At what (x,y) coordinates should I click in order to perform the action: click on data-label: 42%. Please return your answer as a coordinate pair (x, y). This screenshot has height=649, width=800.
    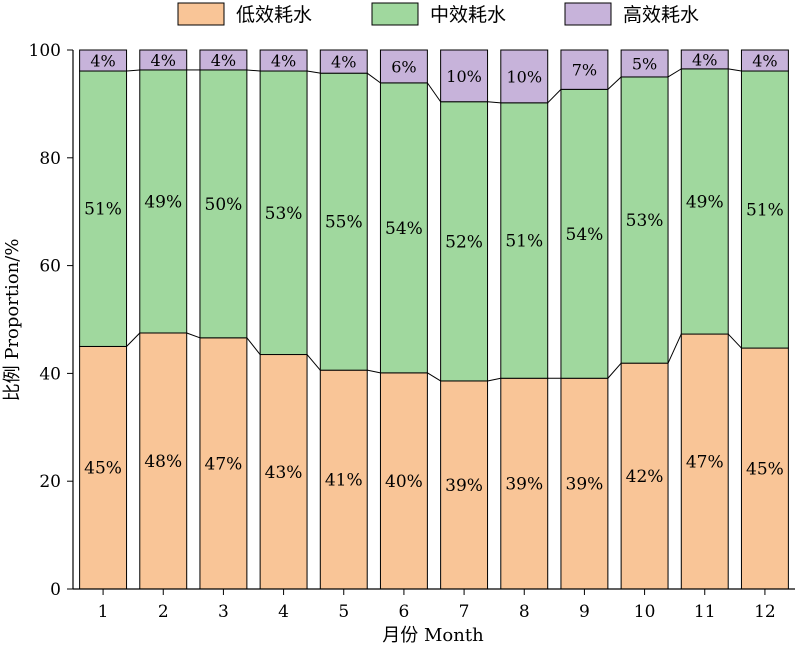
    Looking at the image, I should click on (645, 477).